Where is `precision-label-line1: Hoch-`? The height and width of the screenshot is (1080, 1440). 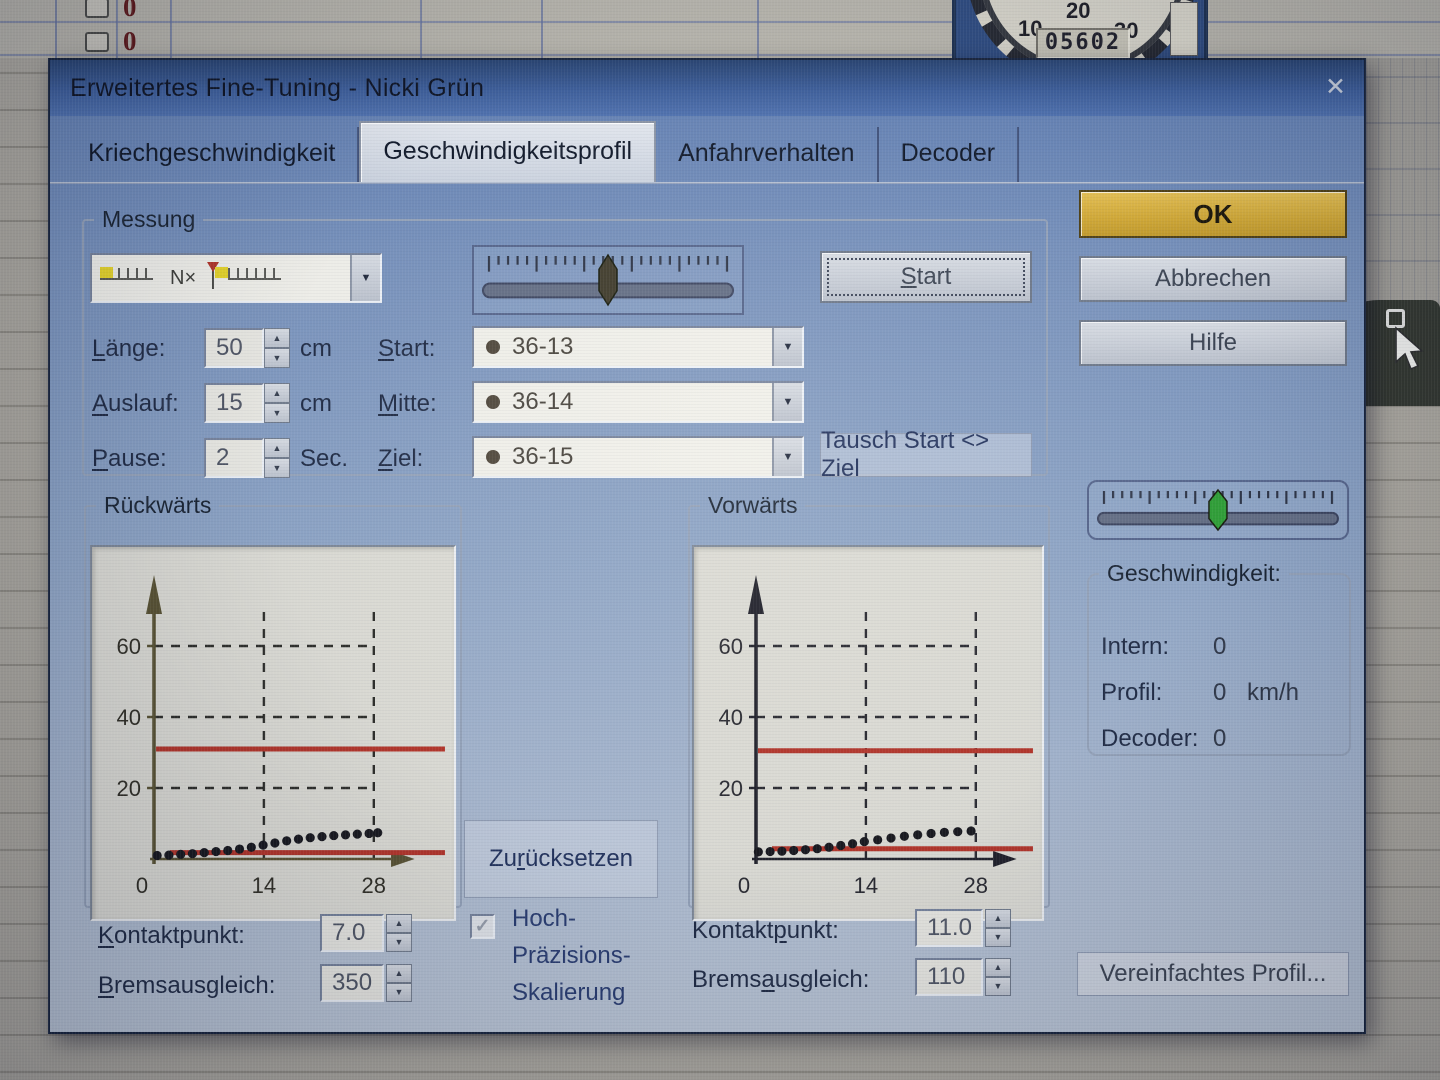 precision-label-line1: Hoch- is located at coordinates (544, 918).